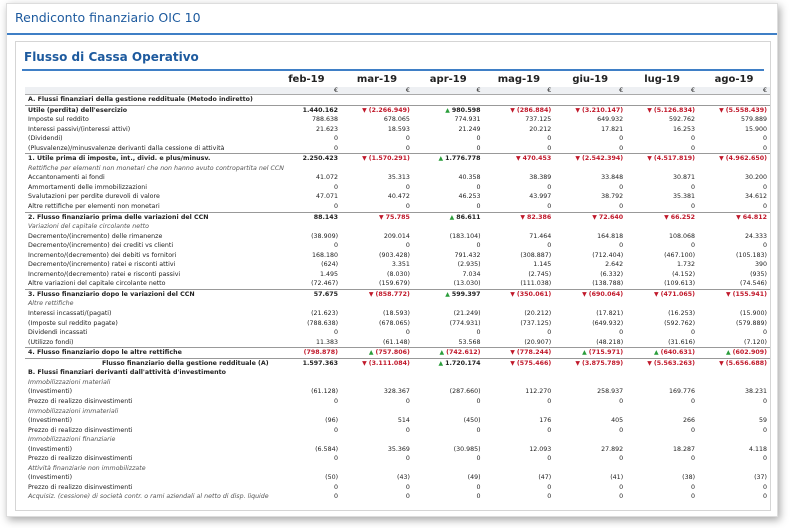  What do you see at coordinates (80, 401) in the screenshot?
I see `row-label: Prezzo di realizzo disinvestimenti` at bounding box center [80, 401].